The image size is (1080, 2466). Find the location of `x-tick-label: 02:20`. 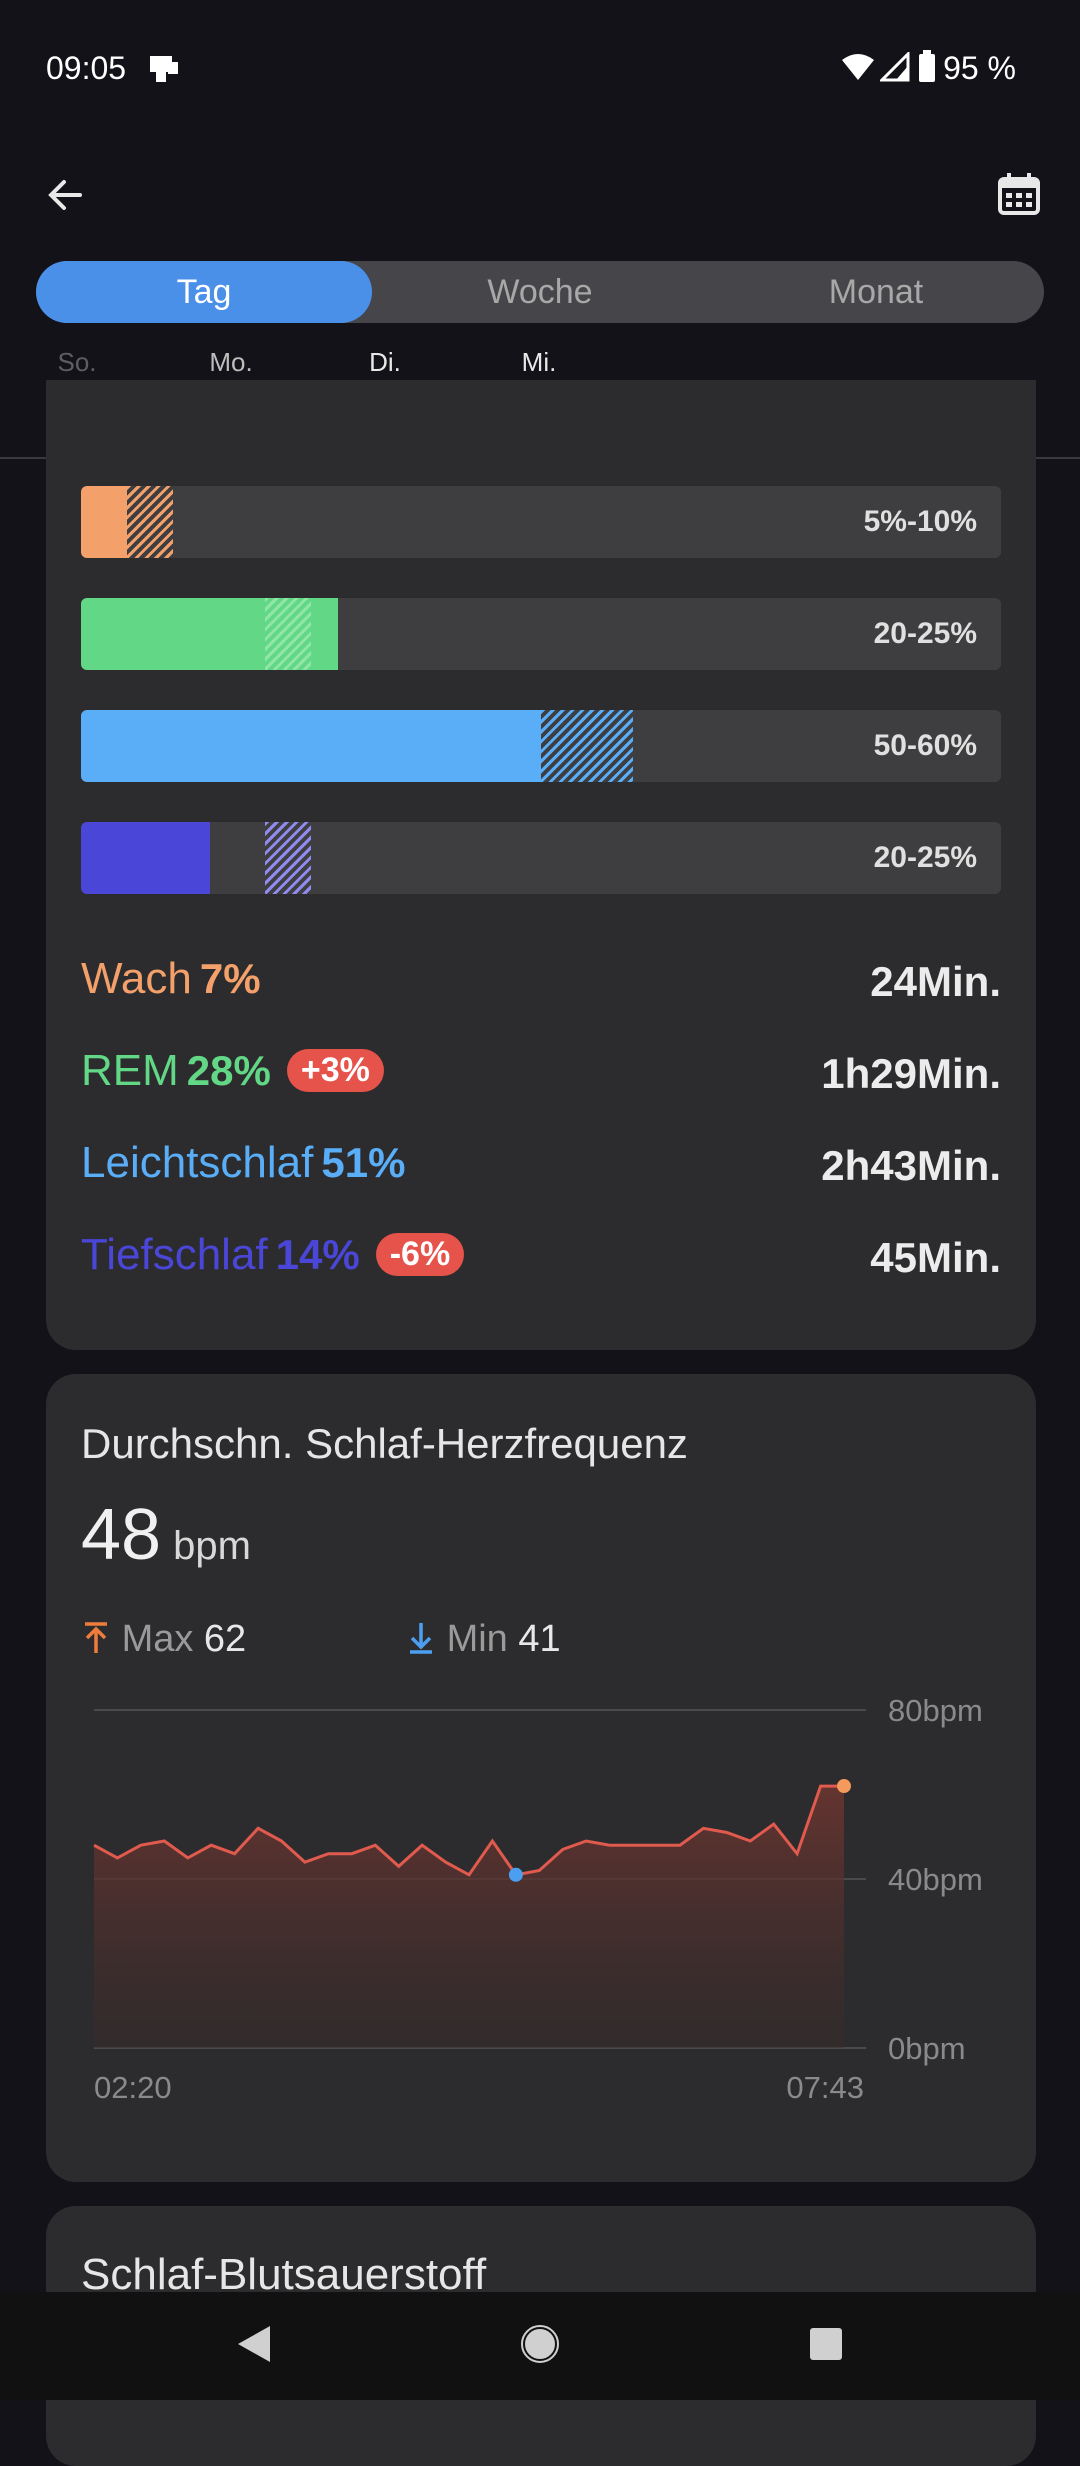

x-tick-label: 02:20 is located at coordinates (133, 2087).